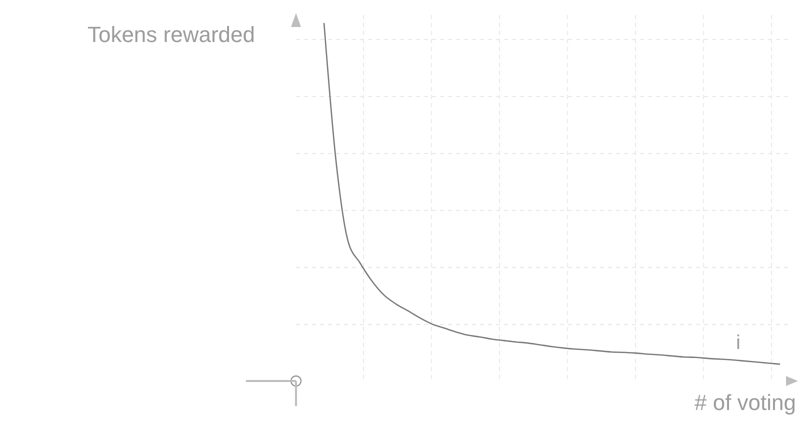  Describe the element at coordinates (738, 343) in the screenshot. I see `annotation: i` at that location.